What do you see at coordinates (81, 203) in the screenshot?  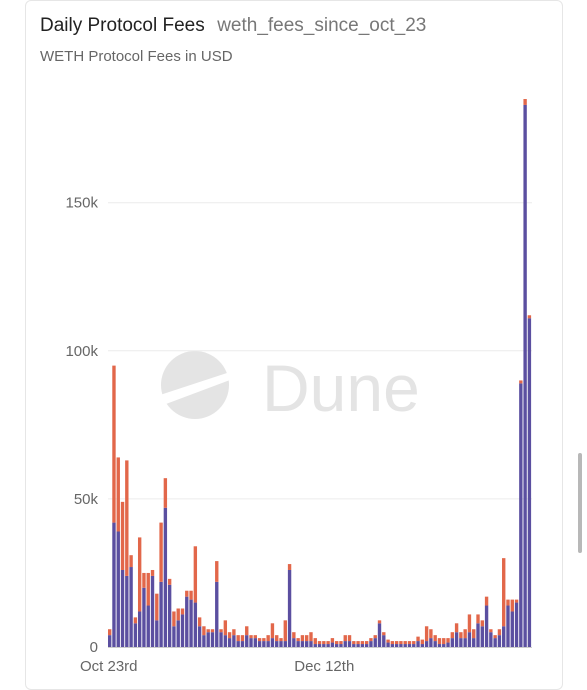 I see `y-tick-label: 150k` at bounding box center [81, 203].